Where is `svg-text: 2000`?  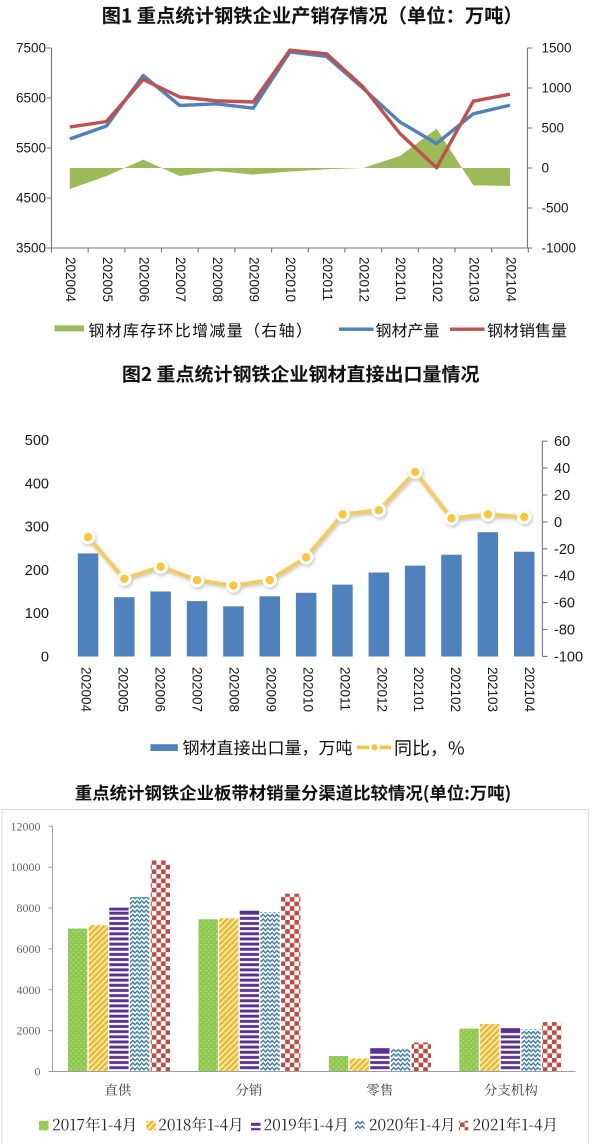
svg-text: 2000 is located at coordinates (29, 1031).